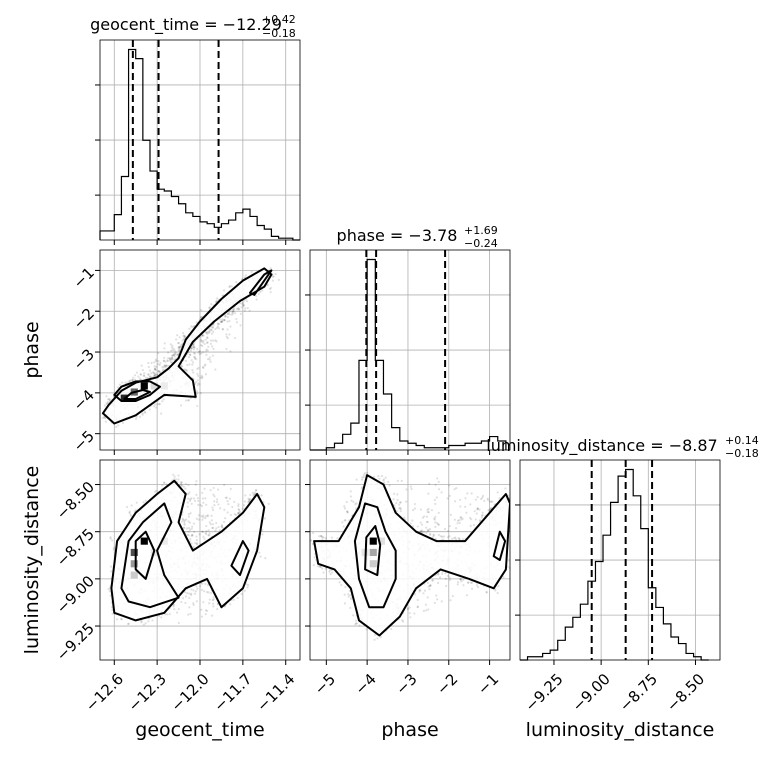  What do you see at coordinates (104, 692) in the screenshot?
I see `x-tick-label: −12.6` at bounding box center [104, 692].